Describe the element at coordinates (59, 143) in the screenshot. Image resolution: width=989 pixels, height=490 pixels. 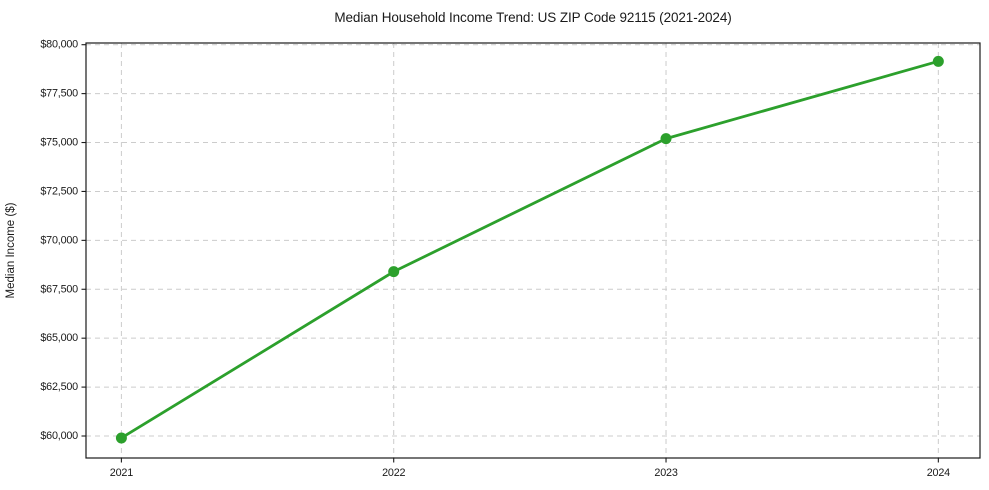
I see `y-tick-label: $75,000` at that location.